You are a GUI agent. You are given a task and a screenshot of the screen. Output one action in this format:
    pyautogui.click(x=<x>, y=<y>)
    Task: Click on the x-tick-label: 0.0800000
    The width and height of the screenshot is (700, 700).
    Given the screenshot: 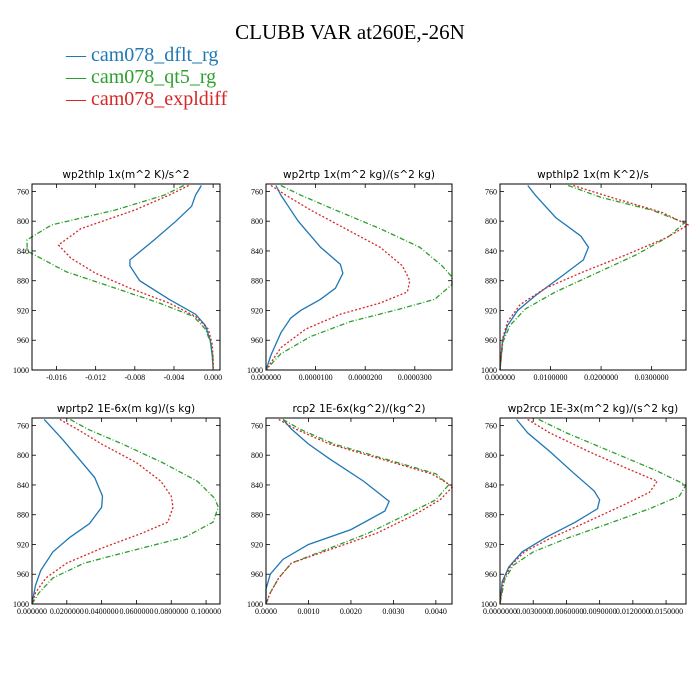 What is the action you would take?
    pyautogui.click(x=171, y=611)
    